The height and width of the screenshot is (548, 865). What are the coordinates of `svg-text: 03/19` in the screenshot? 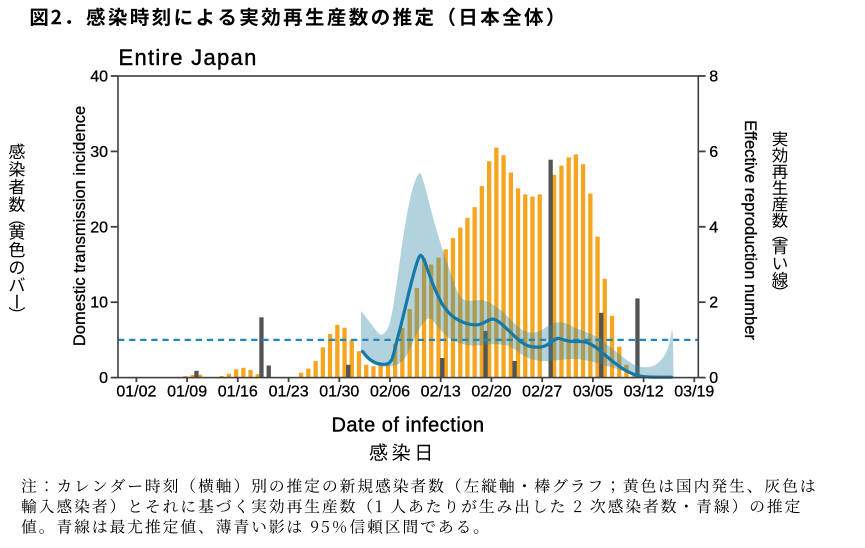 It's located at (694, 392).